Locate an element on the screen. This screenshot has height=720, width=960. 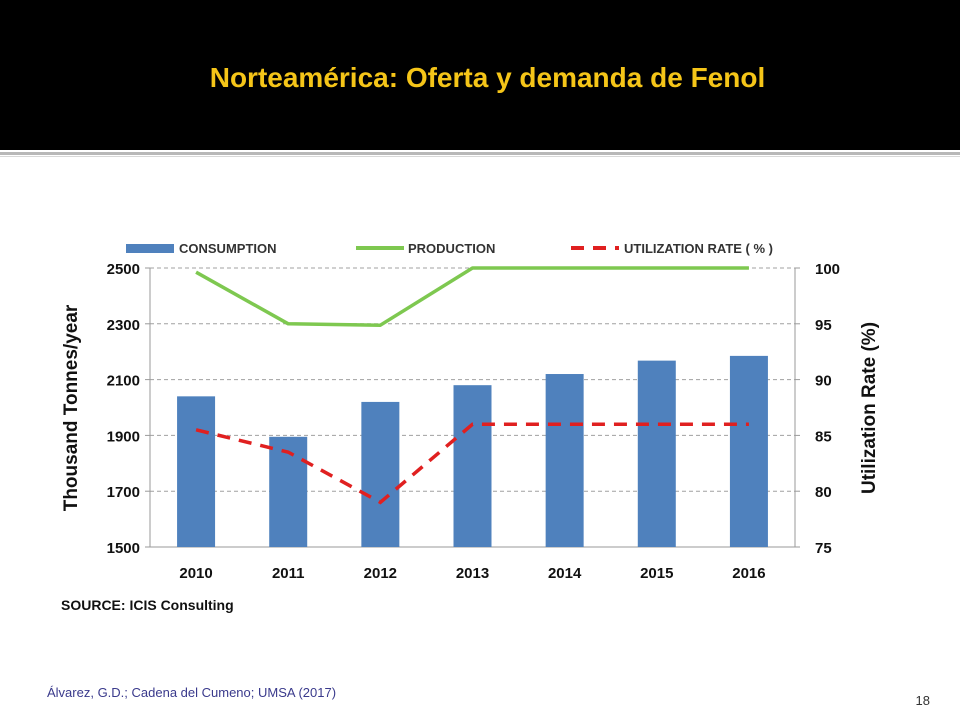
x-tick-label: 2012 is located at coordinates (380, 573).